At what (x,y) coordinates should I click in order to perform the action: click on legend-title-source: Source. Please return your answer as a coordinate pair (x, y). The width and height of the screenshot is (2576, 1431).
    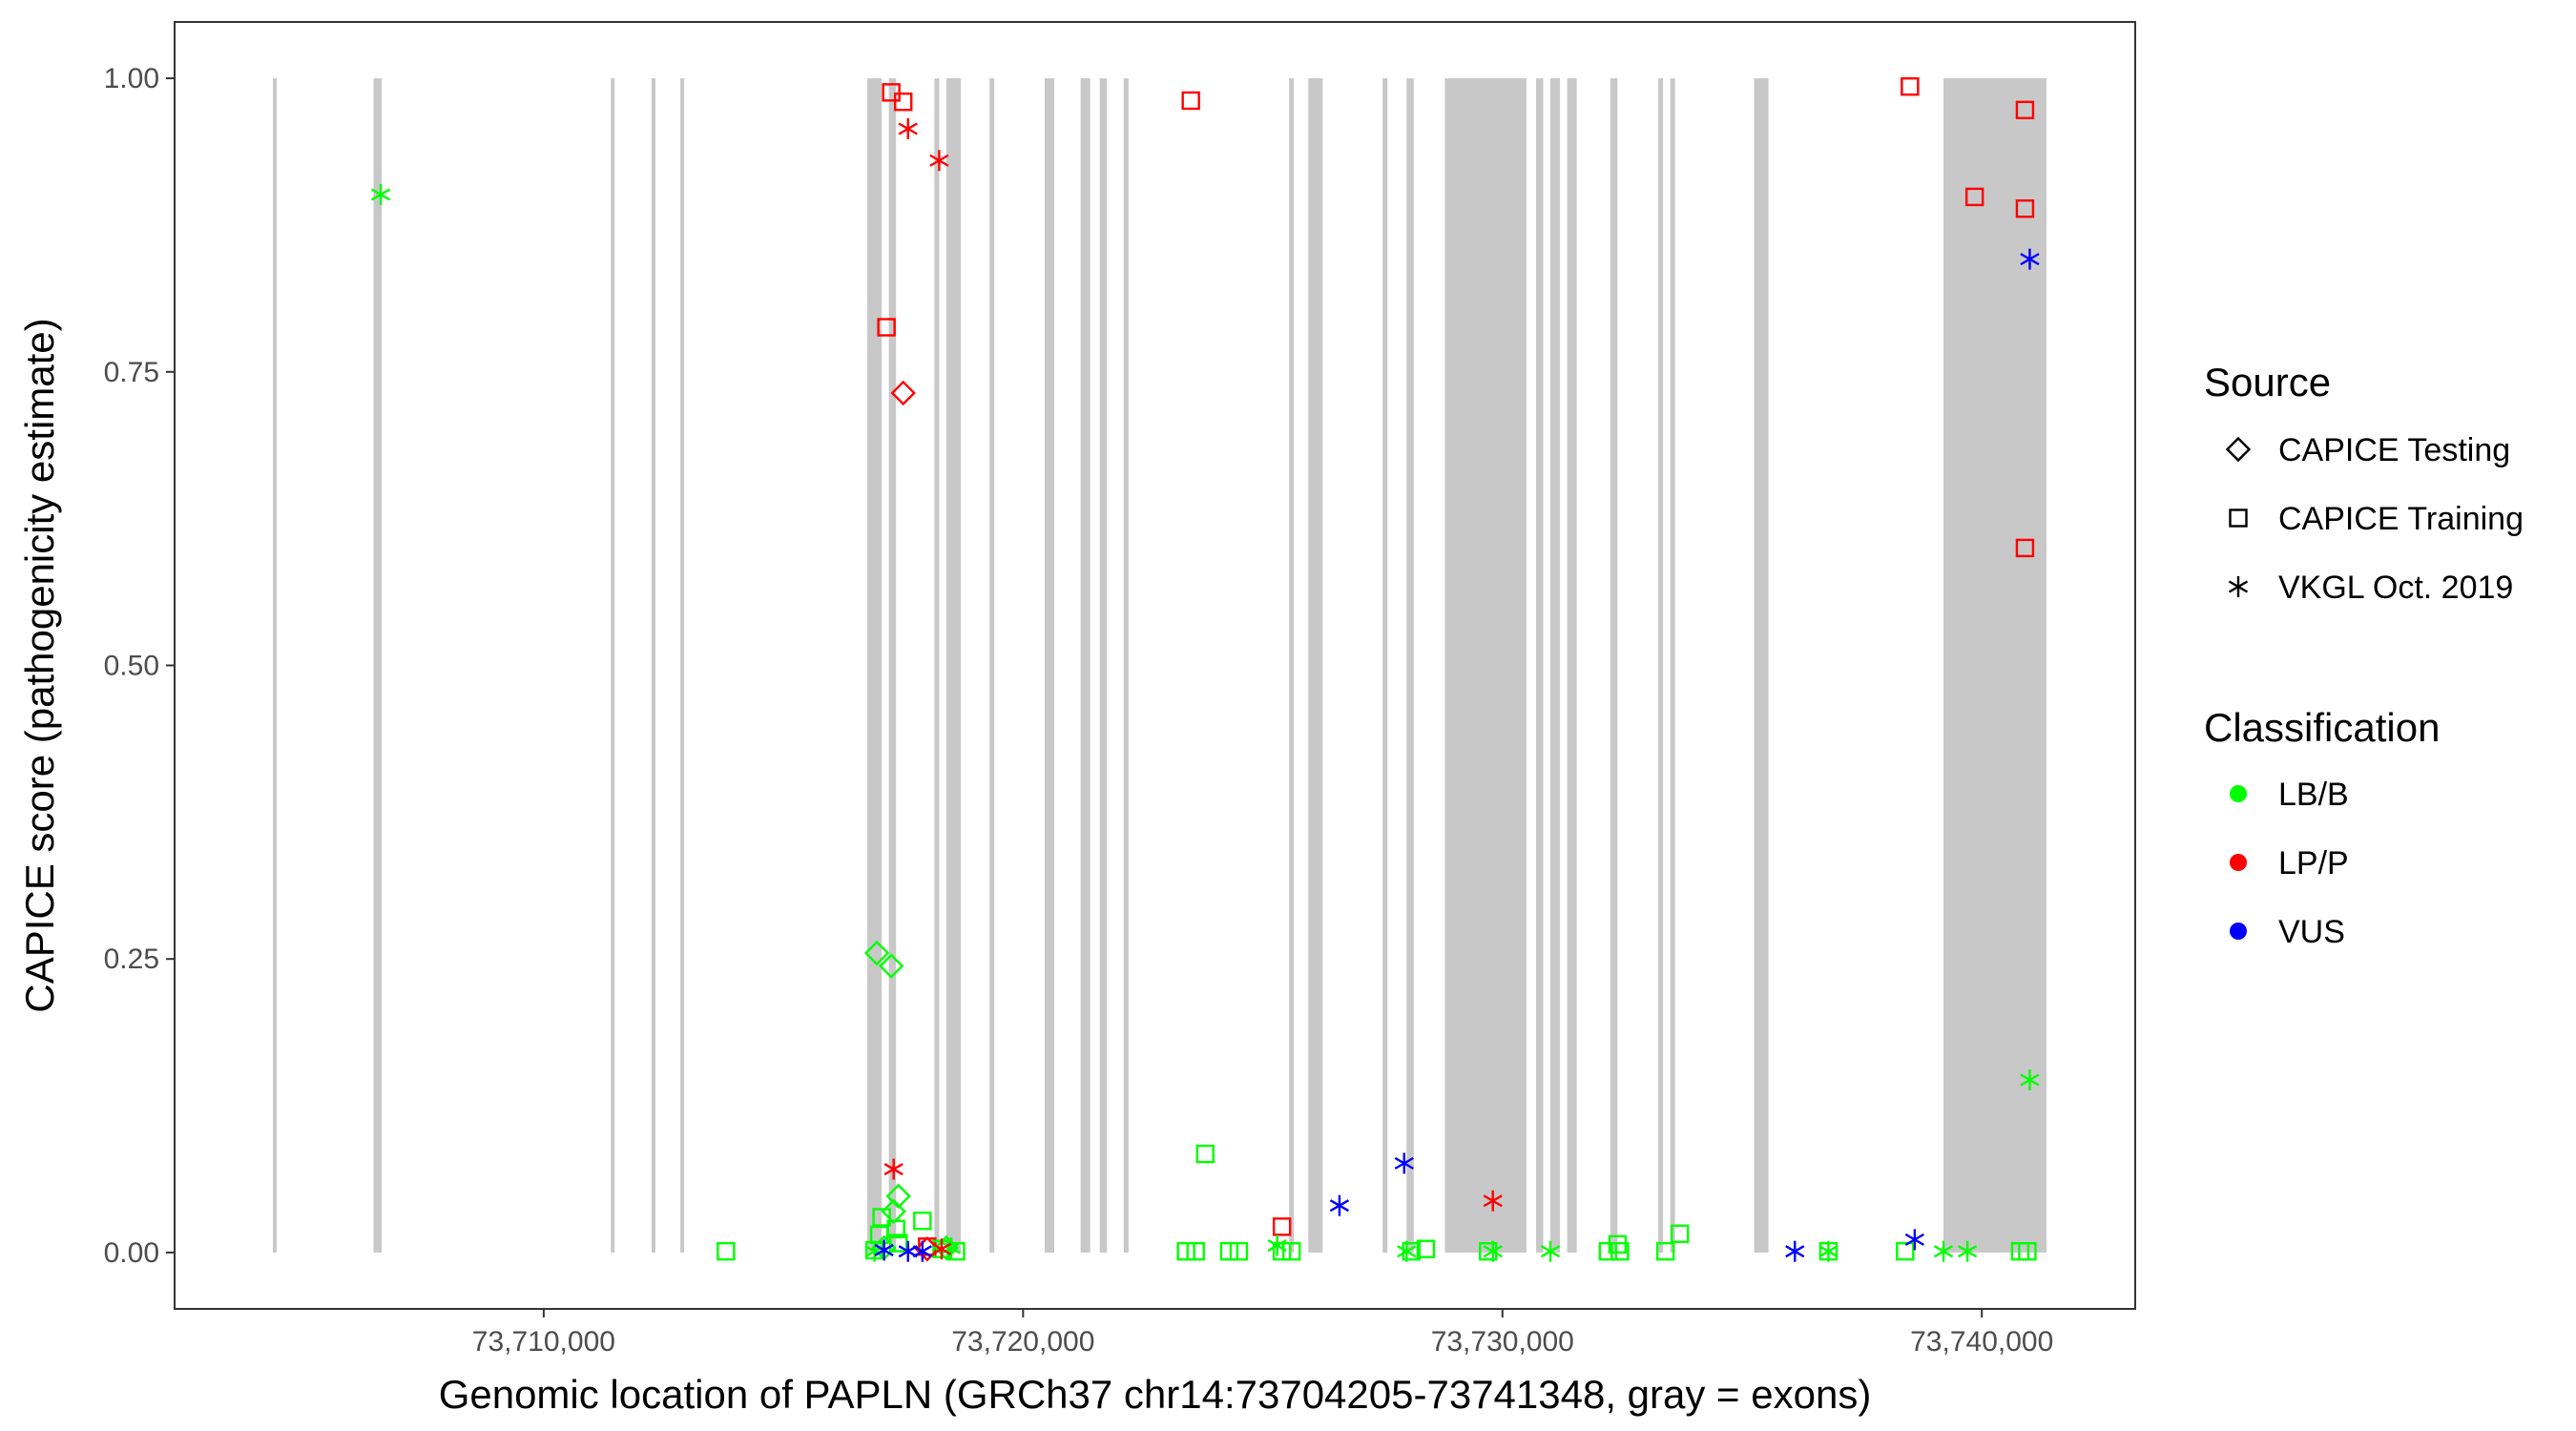
    Looking at the image, I should click on (2267, 382).